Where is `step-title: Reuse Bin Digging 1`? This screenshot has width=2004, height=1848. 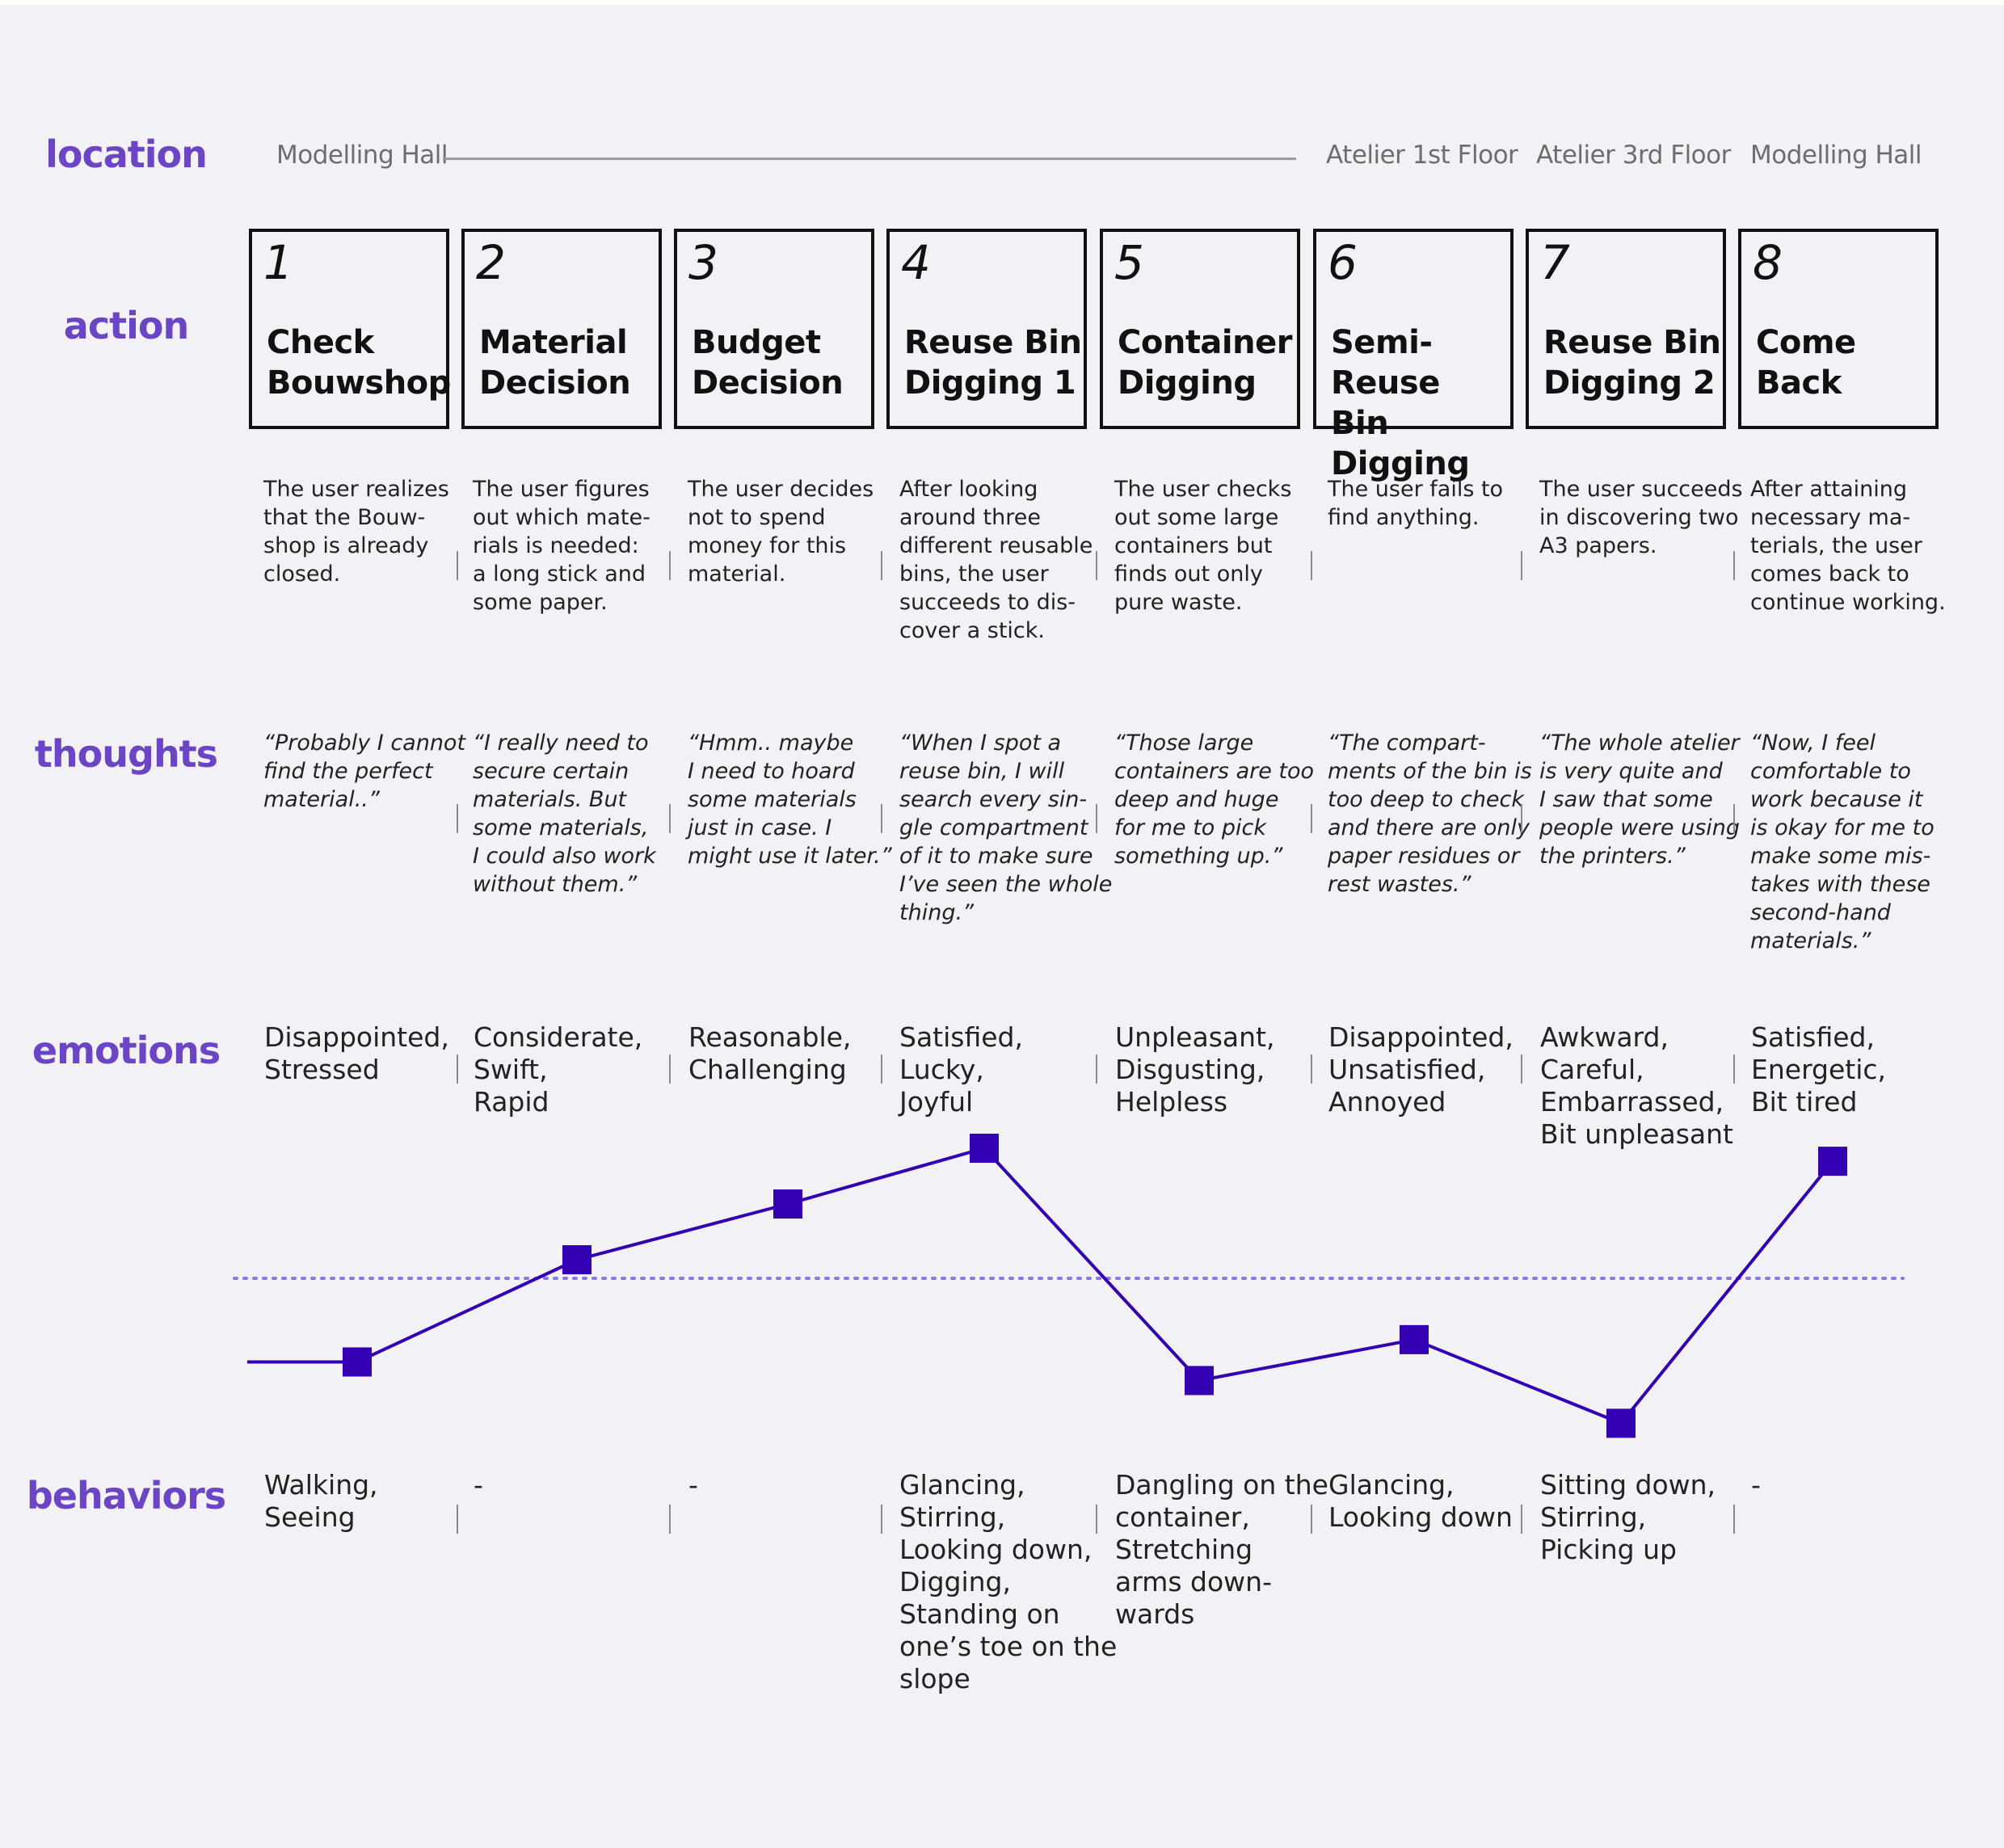
step-title: Reuse Bin Digging 1 is located at coordinates (993, 363).